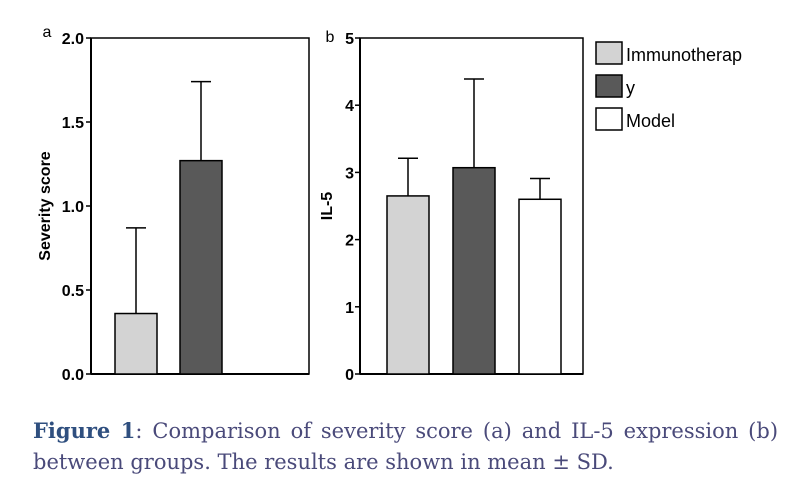 The width and height of the screenshot is (804, 499). Describe the element at coordinates (47, 32) in the screenshot. I see `panel-a-label: a` at that location.